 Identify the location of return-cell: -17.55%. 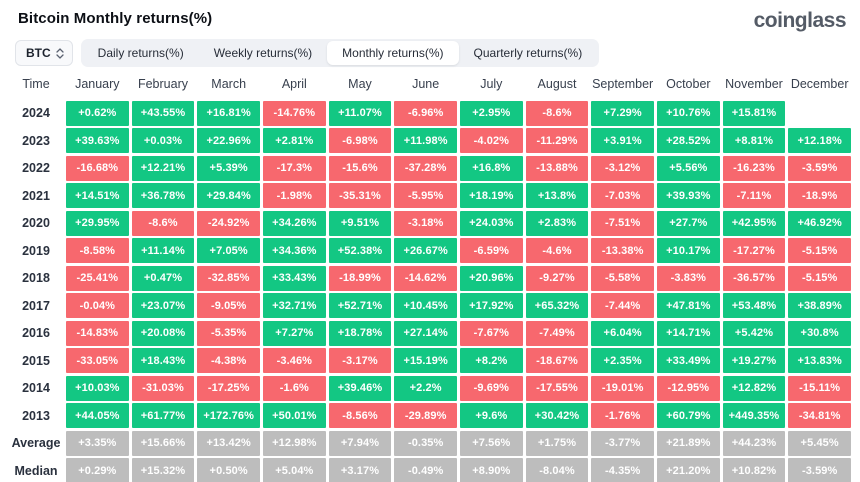
(557, 388).